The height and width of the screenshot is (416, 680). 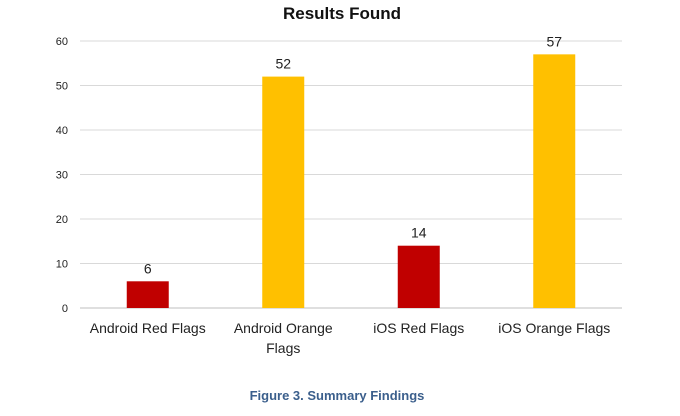 What do you see at coordinates (283, 64) in the screenshot?
I see `data-label: 52` at bounding box center [283, 64].